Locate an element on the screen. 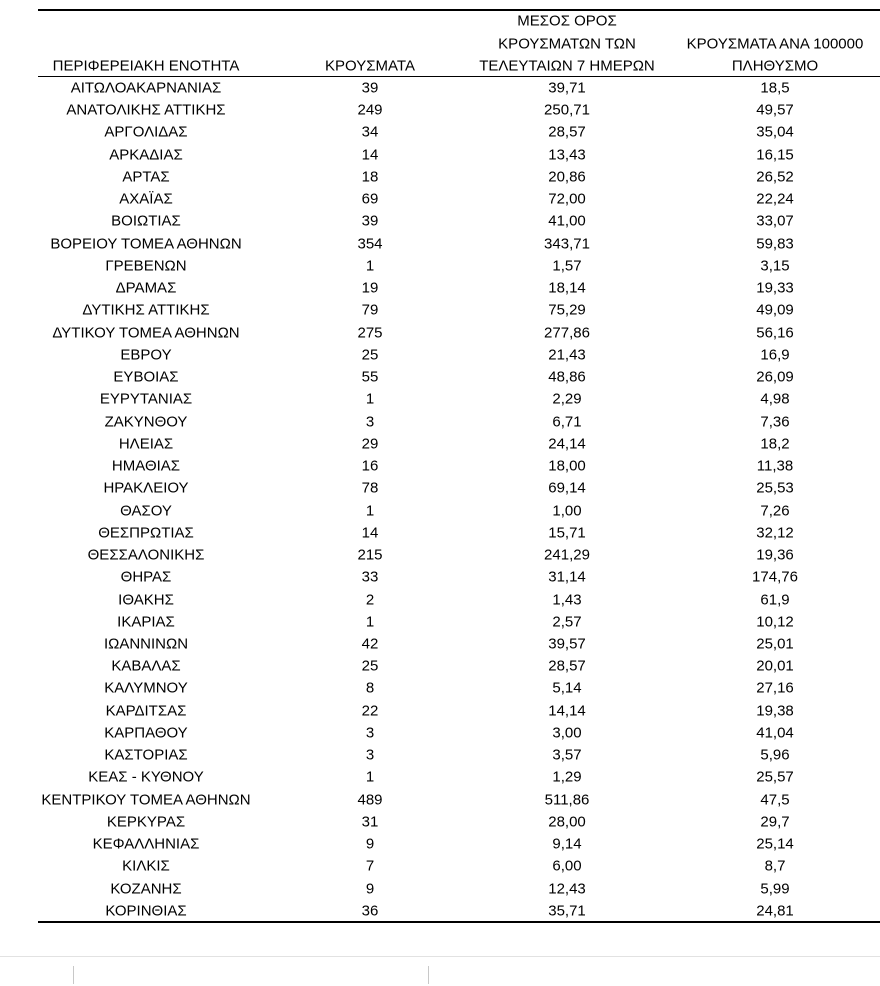 This screenshot has height=986, width=880. value-cell: 56,16 is located at coordinates (775, 333).